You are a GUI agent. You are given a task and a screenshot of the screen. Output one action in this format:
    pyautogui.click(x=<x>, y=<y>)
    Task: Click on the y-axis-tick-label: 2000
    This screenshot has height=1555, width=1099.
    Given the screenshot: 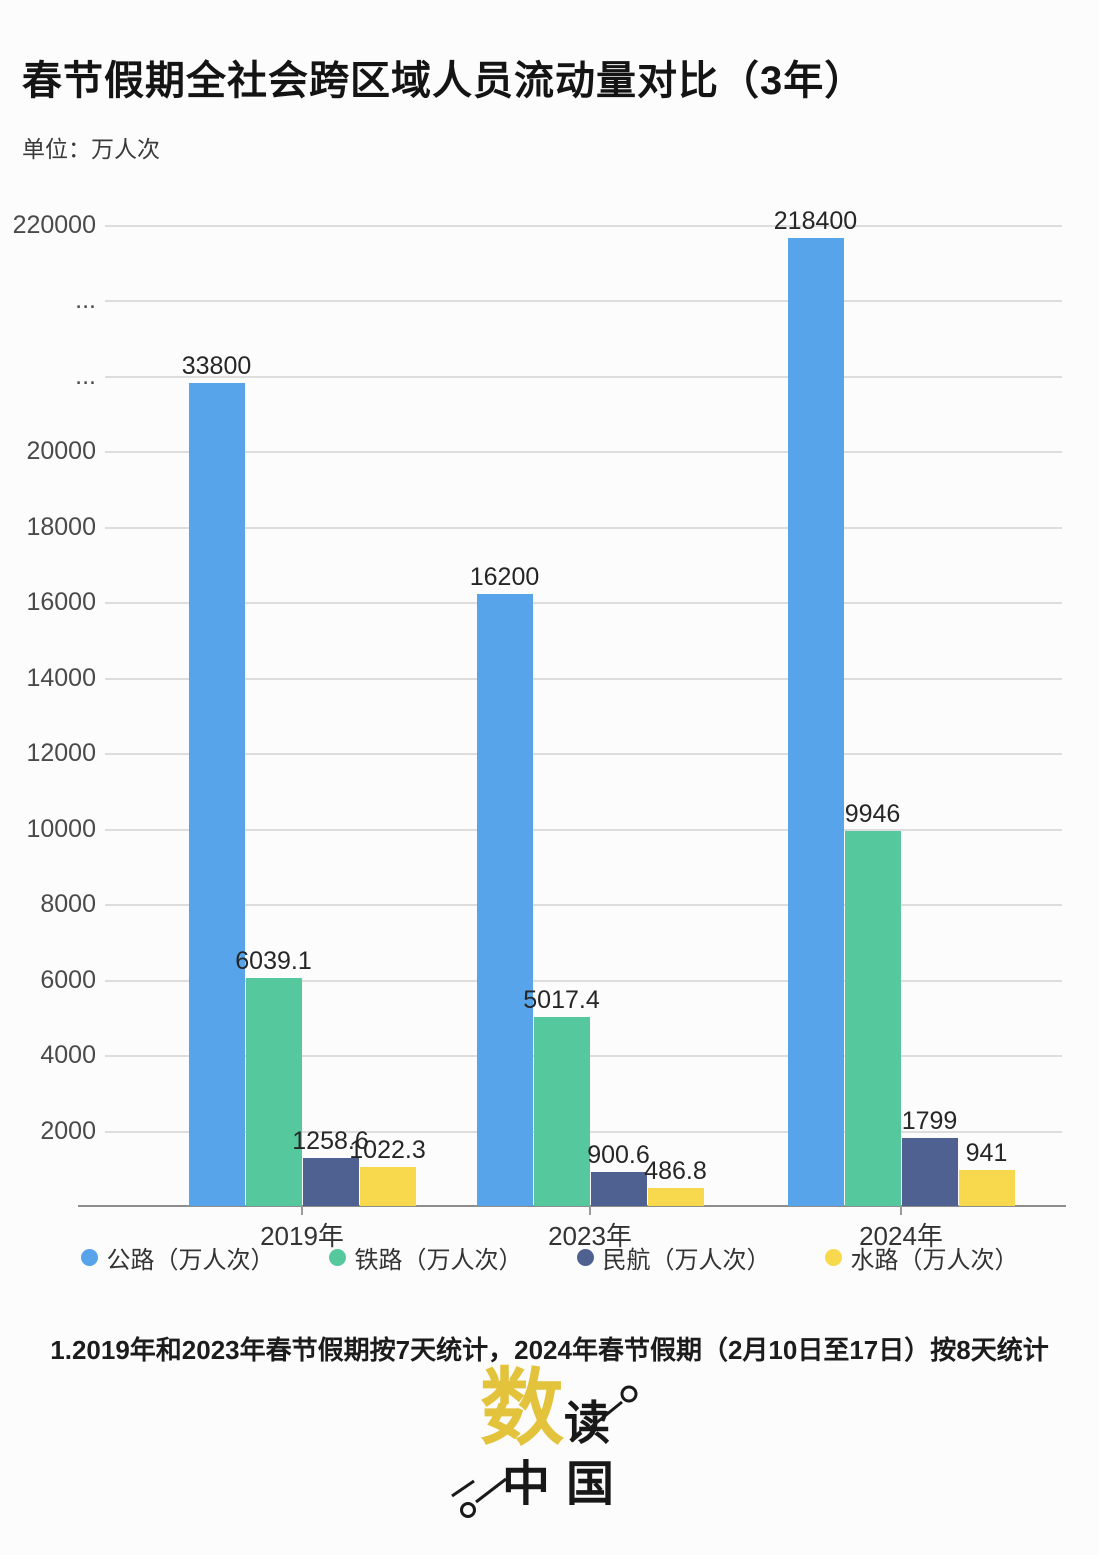 What is the action you would take?
    pyautogui.click(x=68, y=1130)
    